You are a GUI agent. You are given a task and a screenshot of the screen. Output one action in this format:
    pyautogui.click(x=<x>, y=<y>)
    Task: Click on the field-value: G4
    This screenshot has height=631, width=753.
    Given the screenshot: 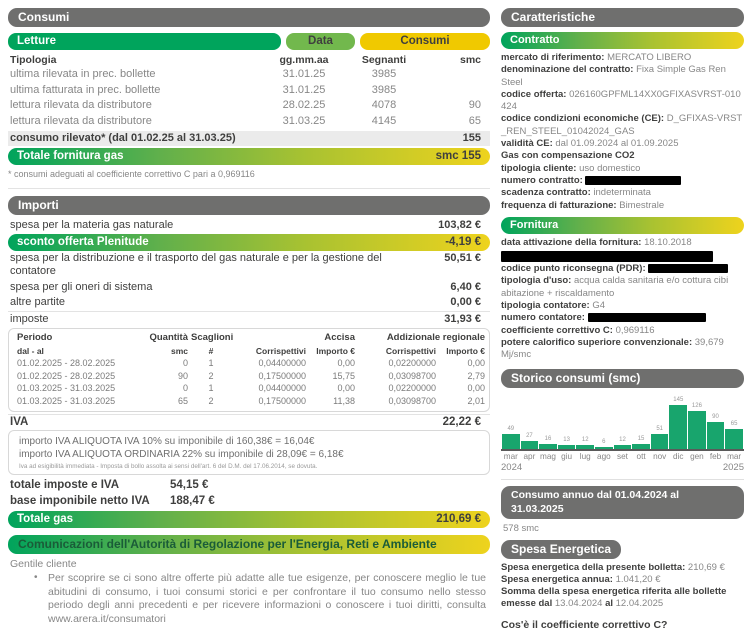 What is the action you would take?
    pyautogui.click(x=598, y=306)
    